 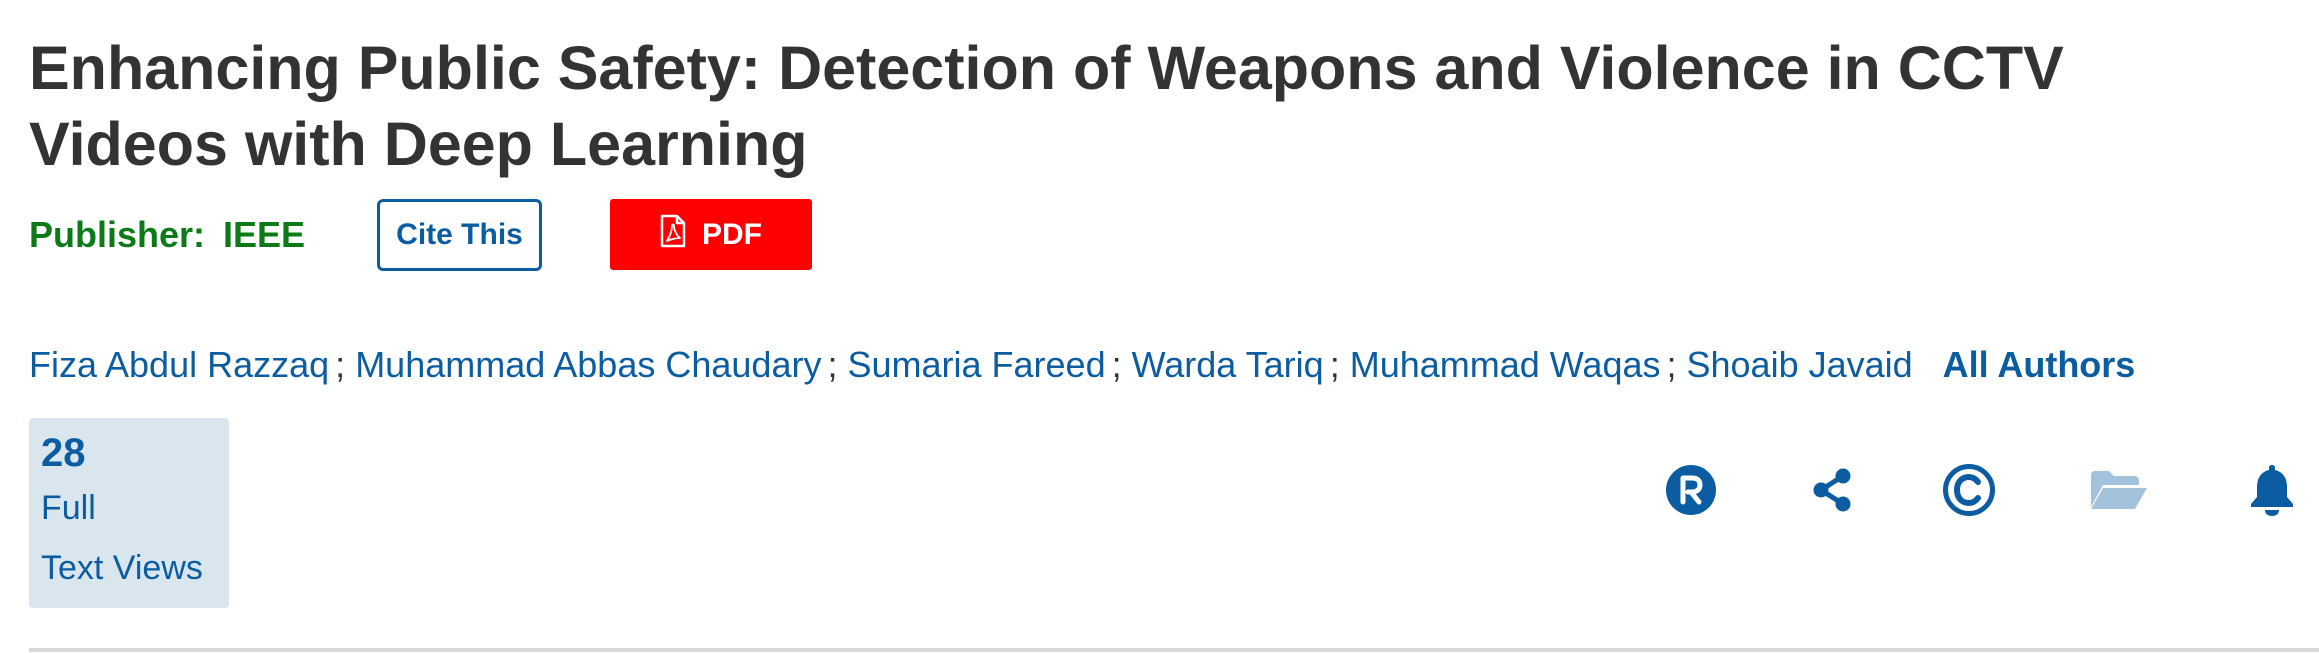 What do you see at coordinates (2039, 364) in the screenshot?
I see `all-authors-link: All Authors` at bounding box center [2039, 364].